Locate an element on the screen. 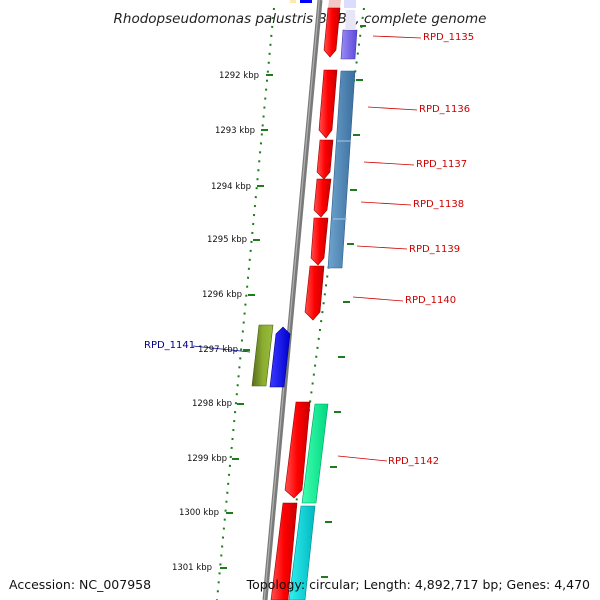 The image size is (600, 600). kbp-tick-label: 1295 kbp is located at coordinates (227, 240).